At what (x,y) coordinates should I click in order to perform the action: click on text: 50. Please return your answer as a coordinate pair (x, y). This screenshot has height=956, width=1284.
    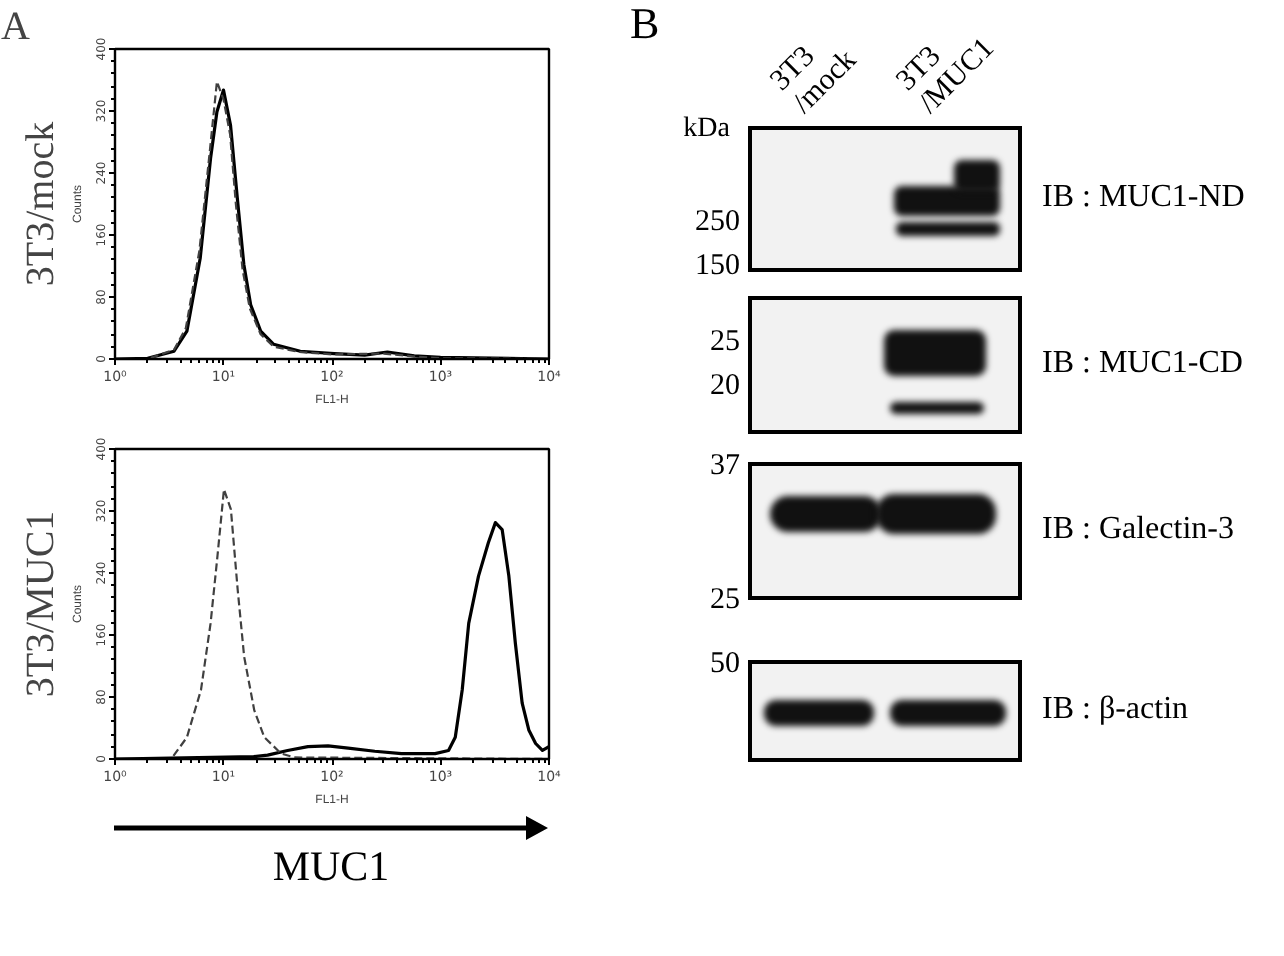
    Looking at the image, I should click on (725, 665).